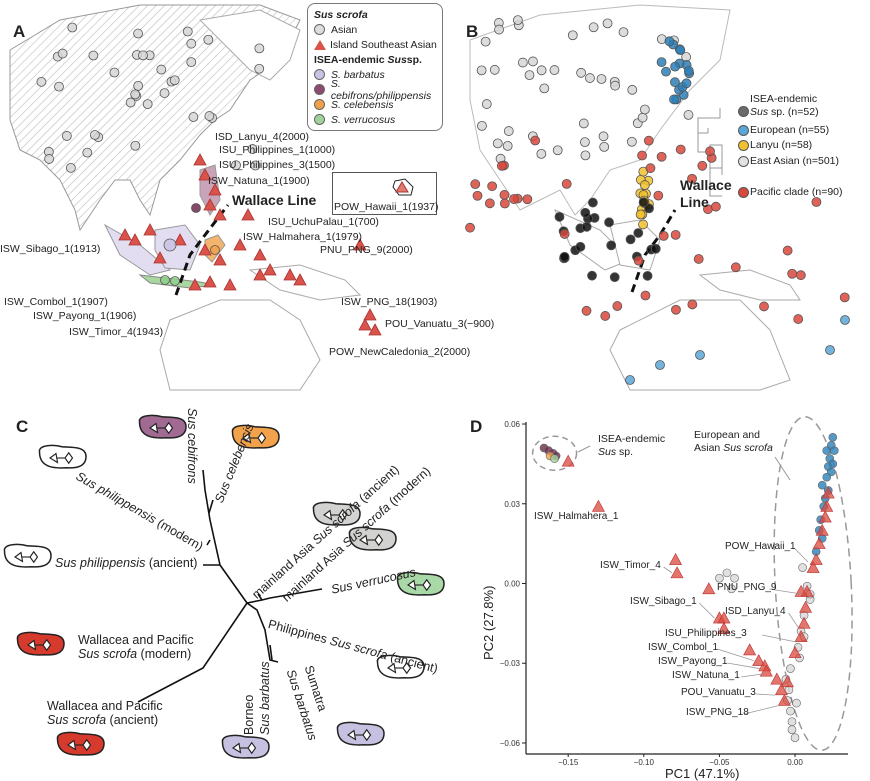 The width and height of the screenshot is (870, 781). Describe the element at coordinates (344, 29) in the screenshot. I see `legend-label: Asian` at that location.